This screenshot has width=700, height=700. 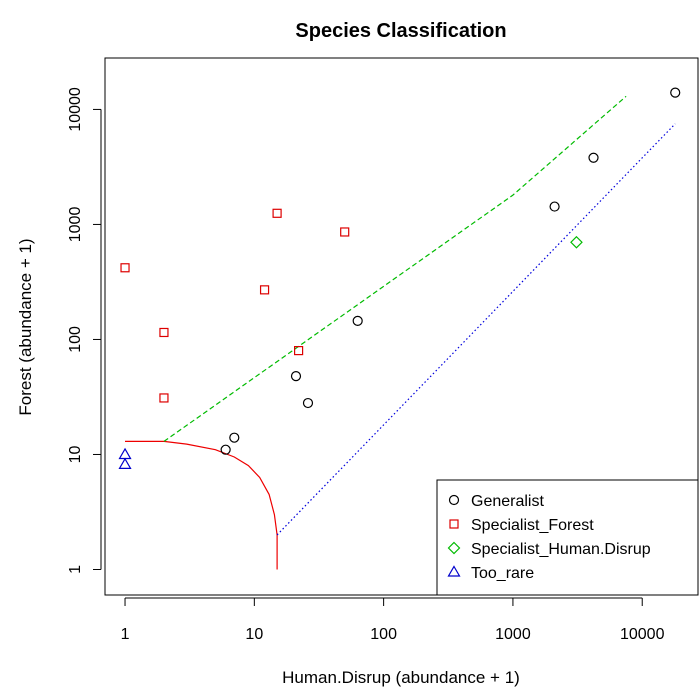 I want to click on x-tick-label: 10, so click(x=254, y=634).